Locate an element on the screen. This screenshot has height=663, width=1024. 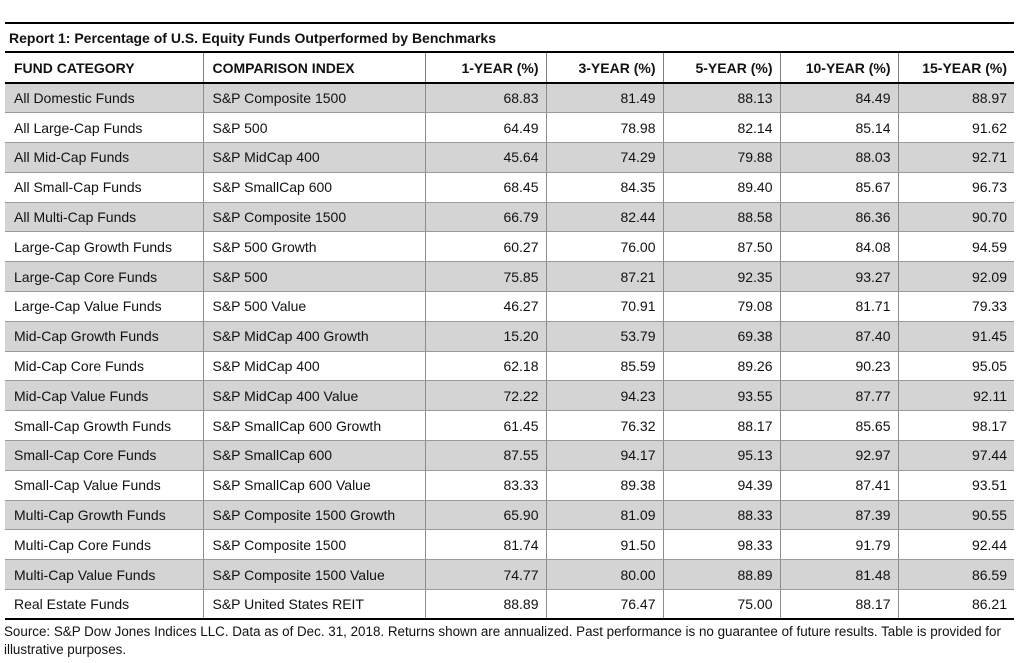
three-year-cell: 85.59 is located at coordinates (605, 366).